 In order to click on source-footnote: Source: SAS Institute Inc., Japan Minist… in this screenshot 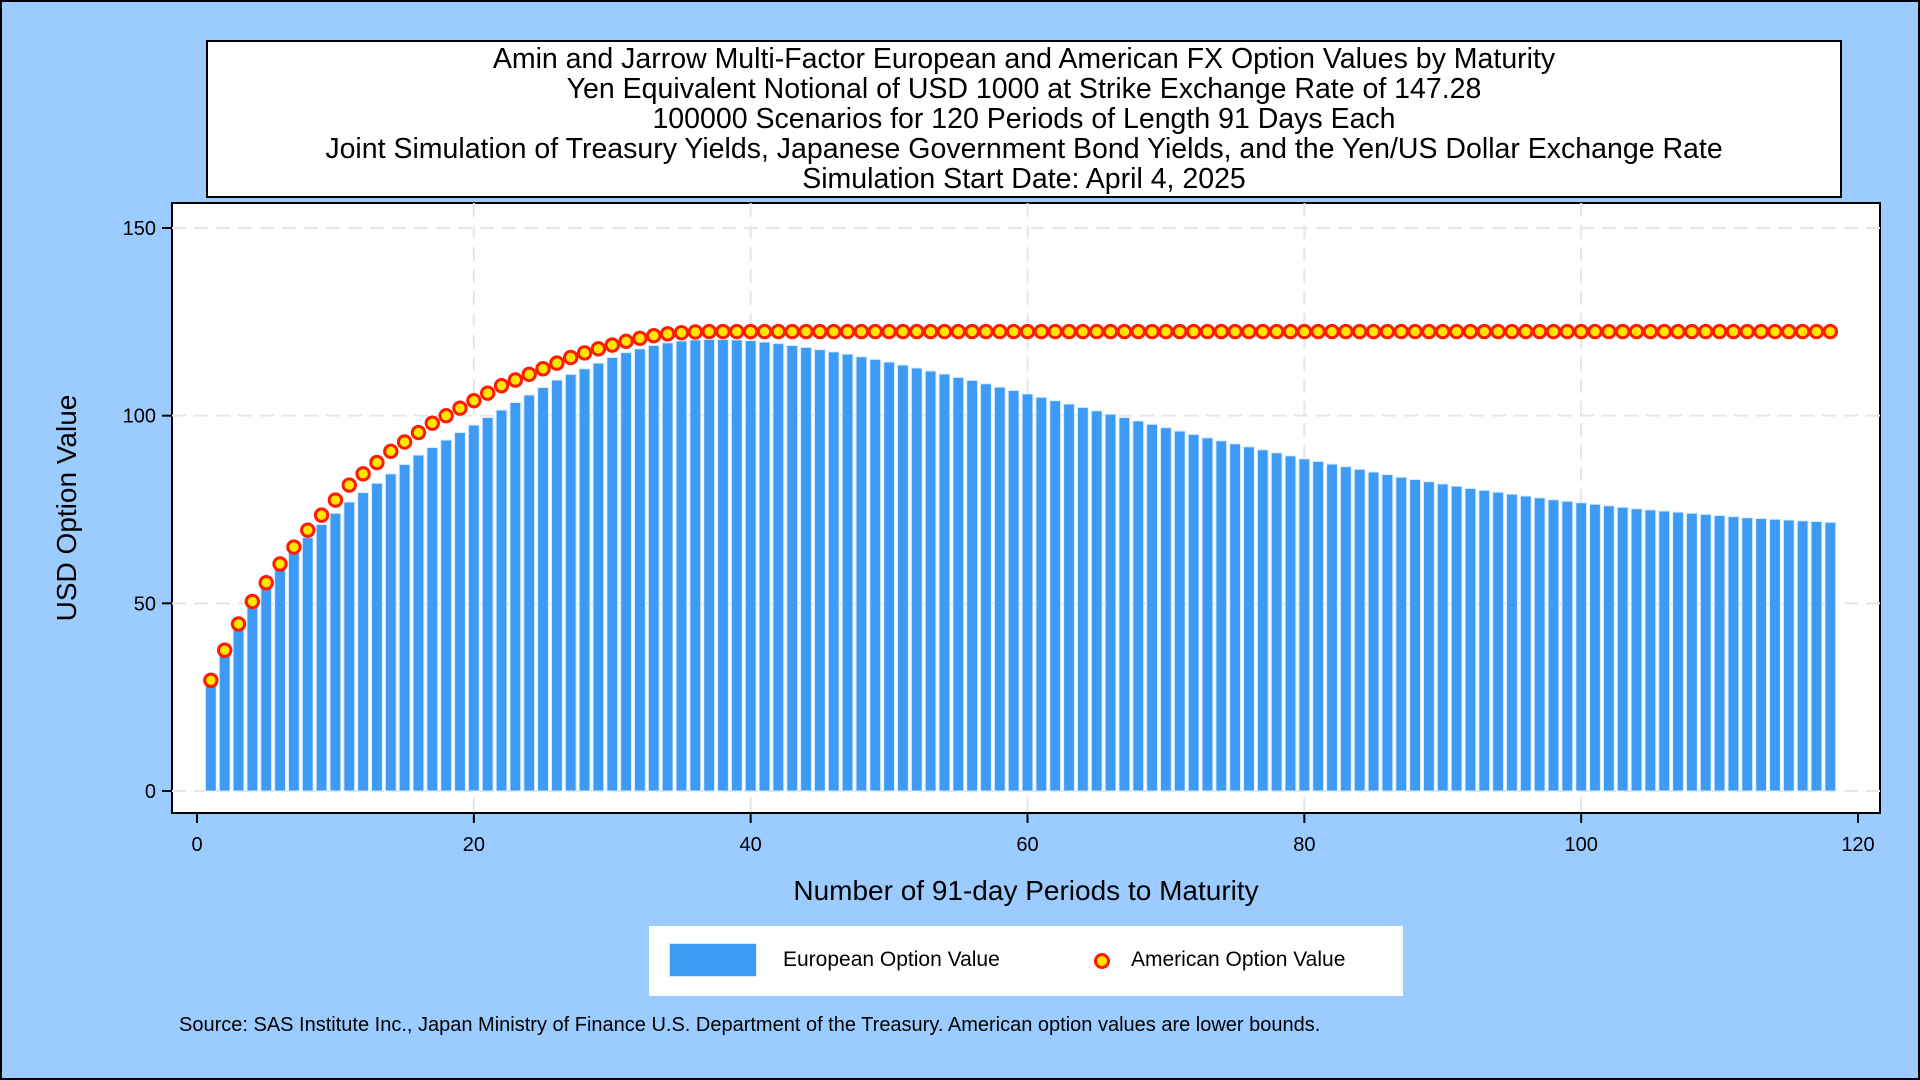, I will do `click(750, 1025)`.